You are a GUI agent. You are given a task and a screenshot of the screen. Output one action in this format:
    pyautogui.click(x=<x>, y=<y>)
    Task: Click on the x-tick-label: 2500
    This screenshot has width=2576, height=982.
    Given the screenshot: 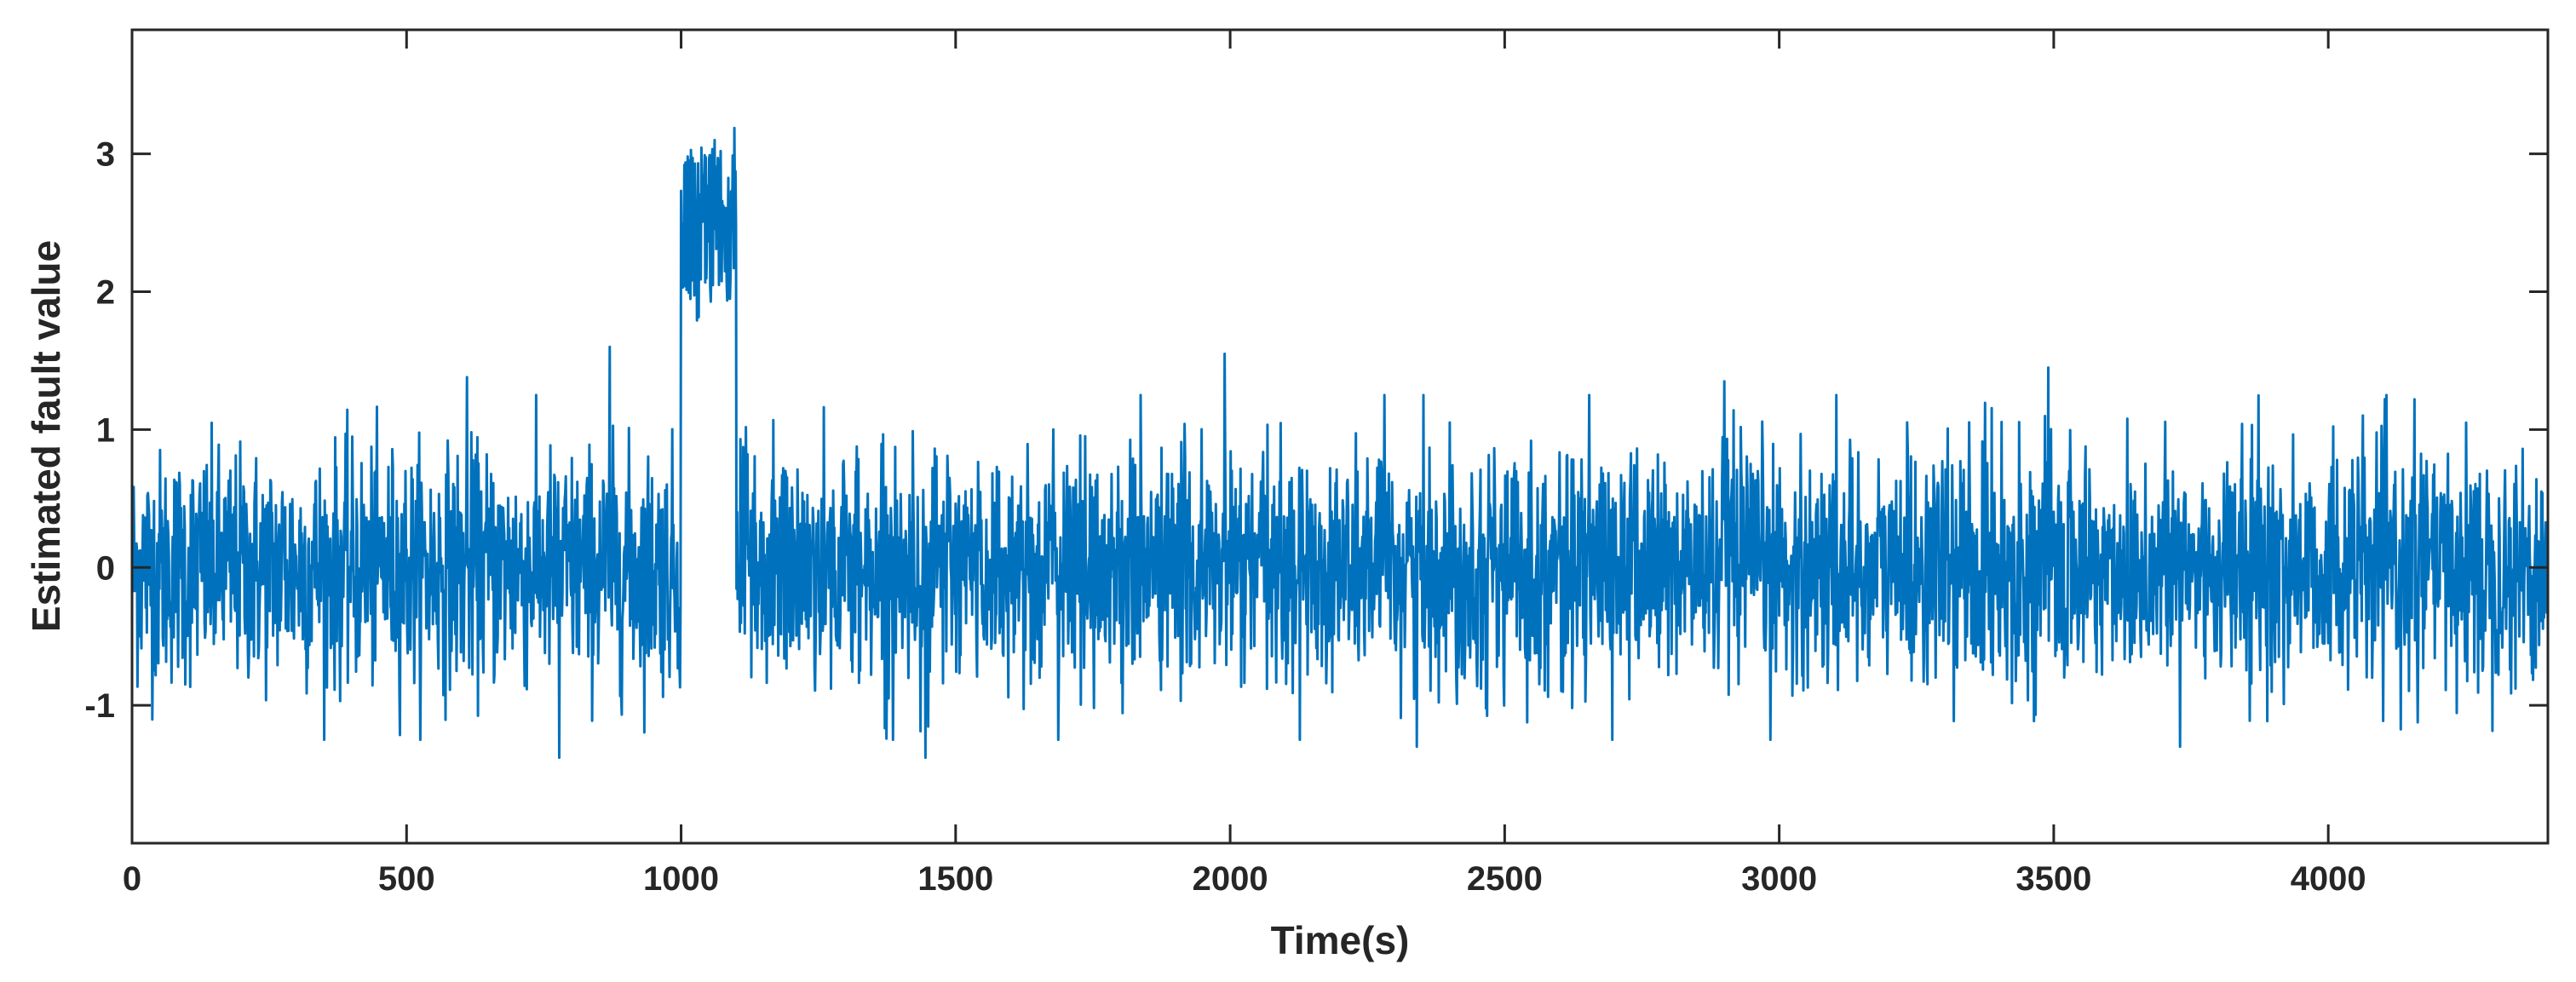 What is the action you would take?
    pyautogui.click(x=1505, y=879)
    